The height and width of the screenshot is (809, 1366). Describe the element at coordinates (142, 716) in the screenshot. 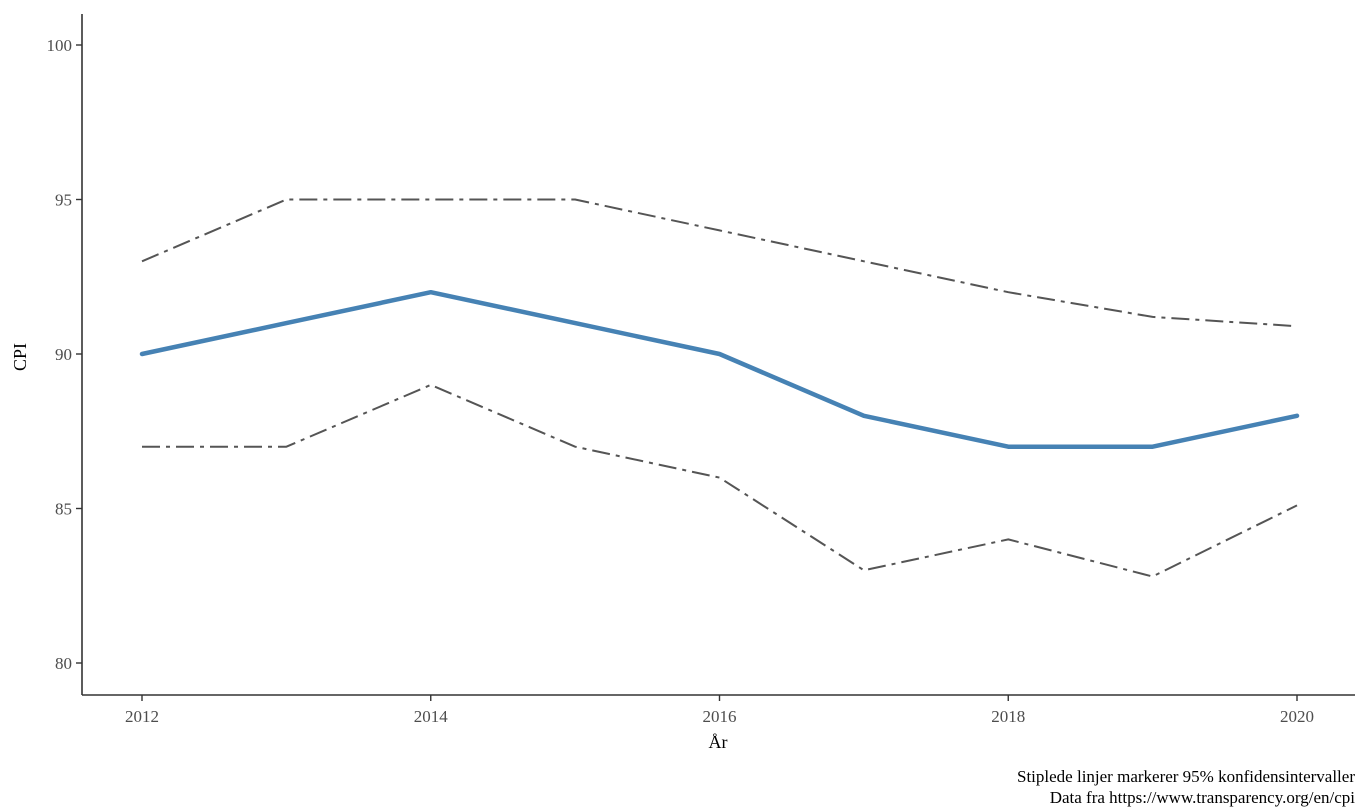

I see `x-tick-label: 2012` at that location.